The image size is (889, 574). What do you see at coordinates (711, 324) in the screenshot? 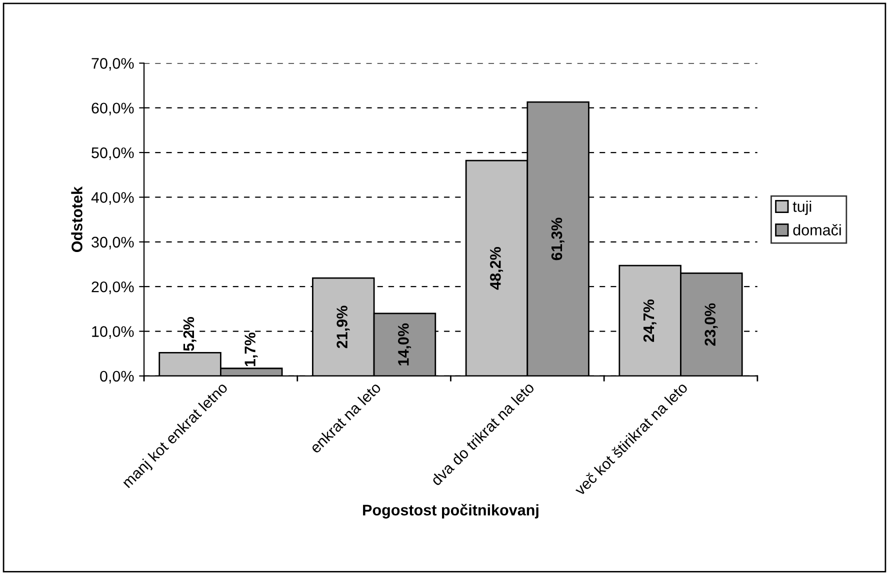
I see `data-label: 23,0%` at bounding box center [711, 324].